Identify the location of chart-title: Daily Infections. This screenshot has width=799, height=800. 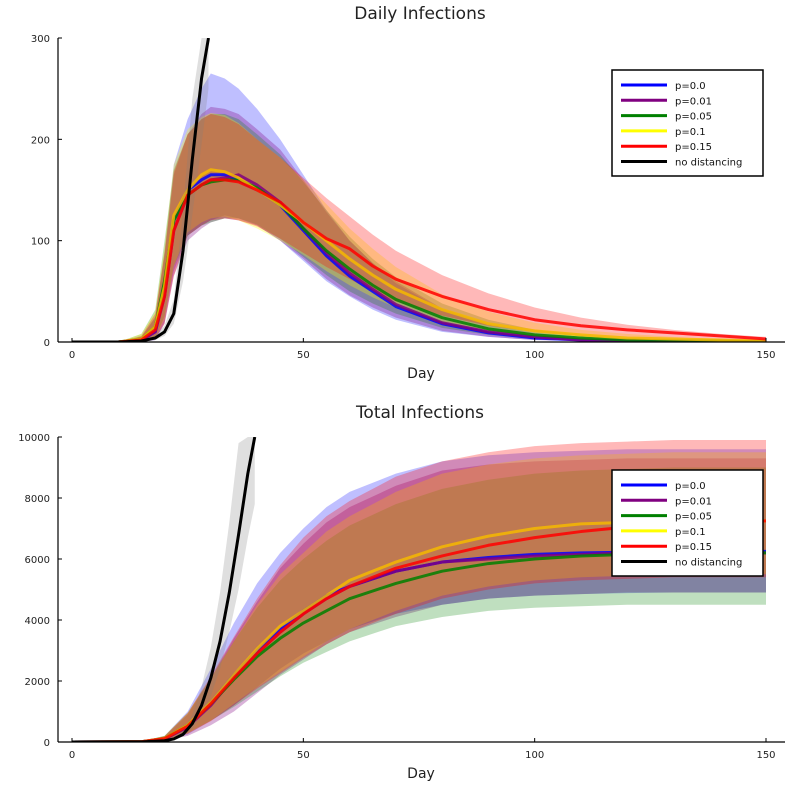
(420, 14).